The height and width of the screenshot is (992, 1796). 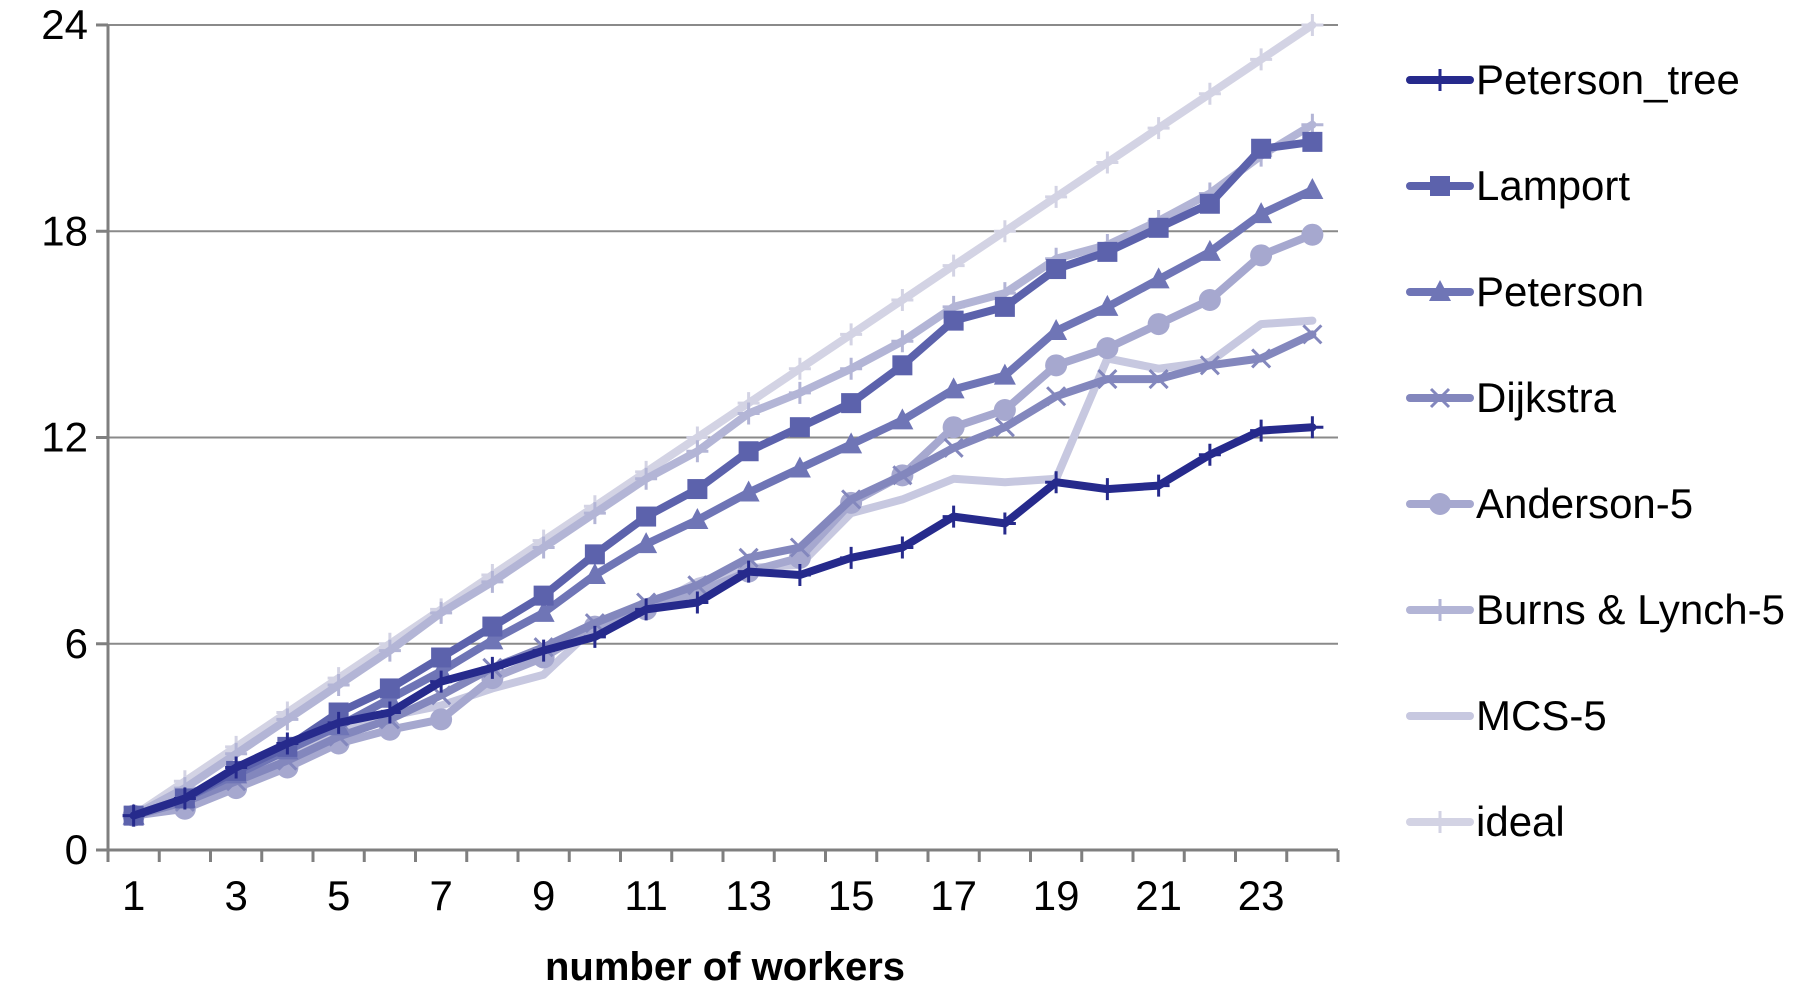 I want to click on x-tick-label: 15, so click(x=851, y=895).